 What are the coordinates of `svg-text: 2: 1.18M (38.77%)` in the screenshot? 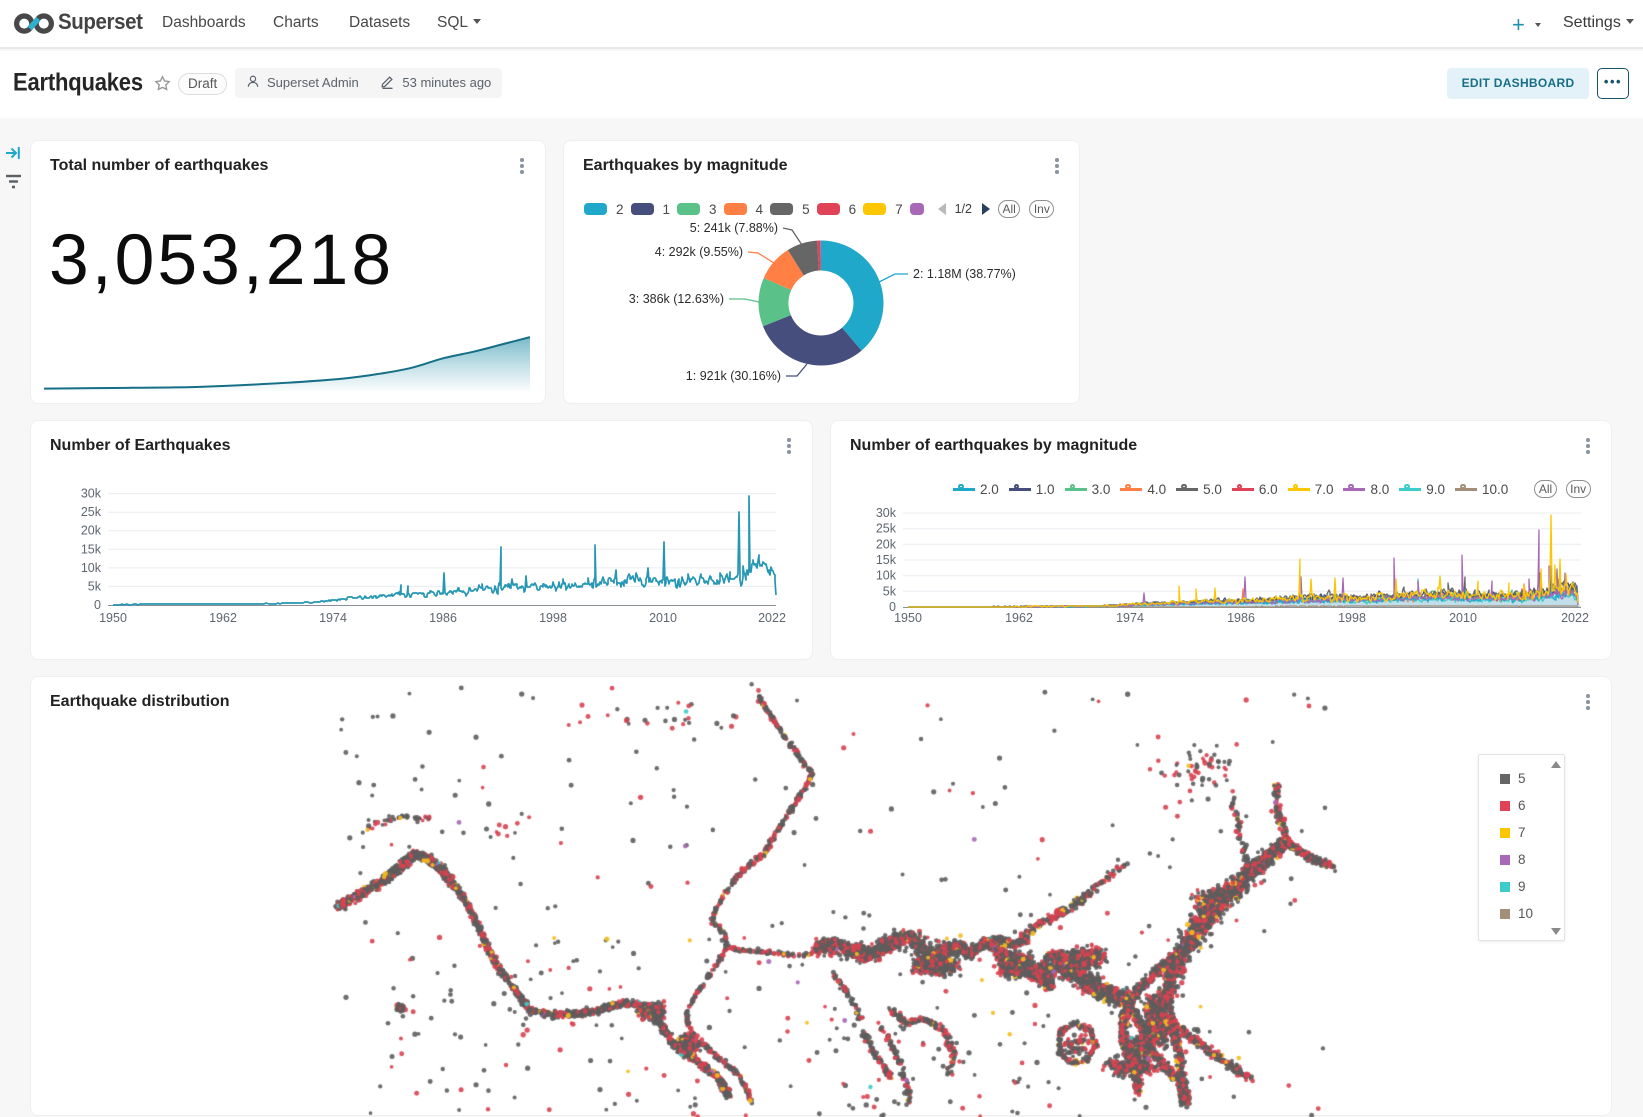 It's located at (964, 274).